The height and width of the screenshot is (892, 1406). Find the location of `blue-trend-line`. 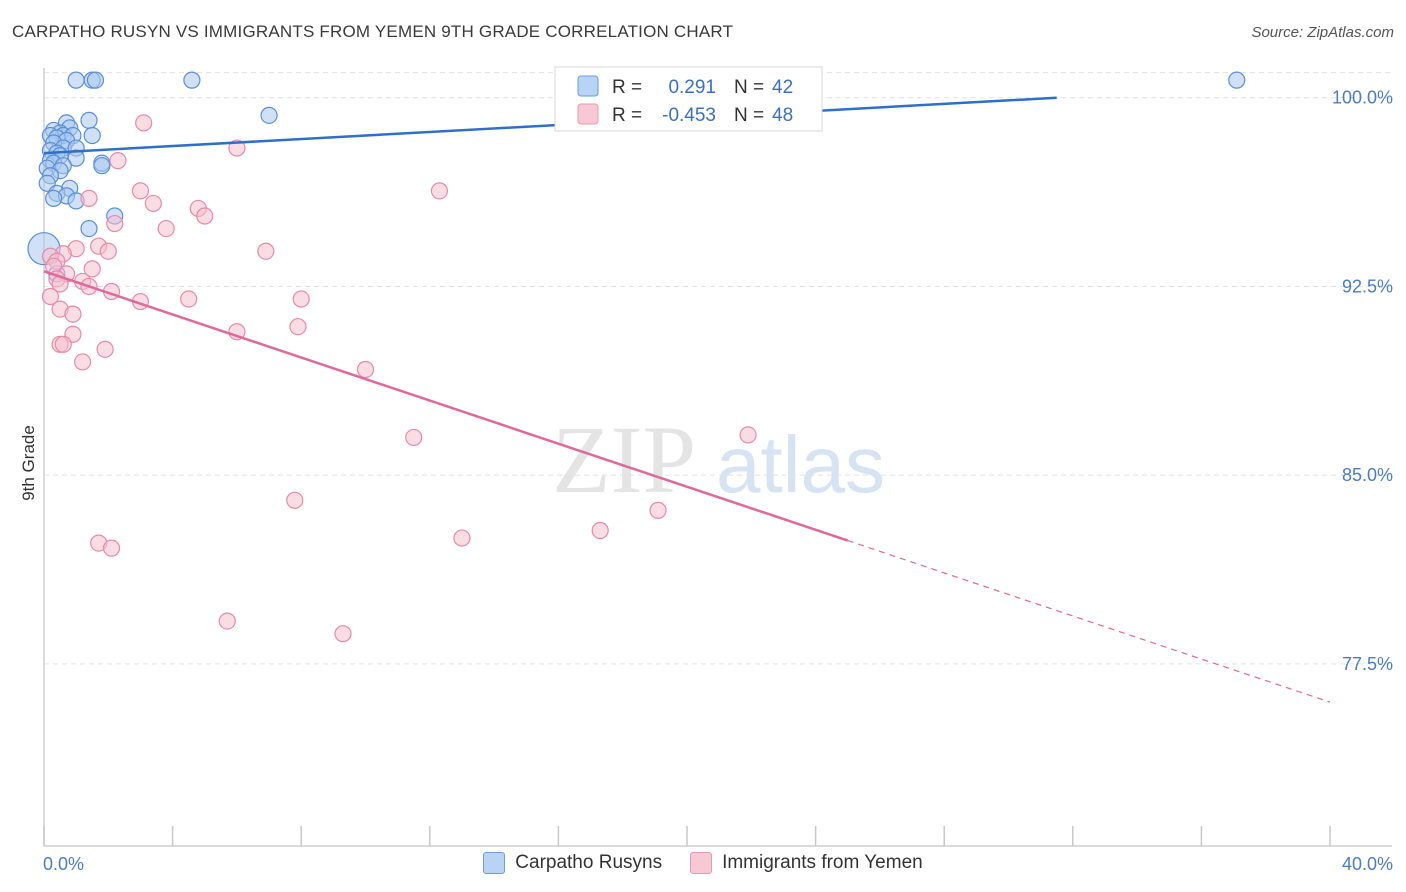

blue-trend-line is located at coordinates (550, 125).